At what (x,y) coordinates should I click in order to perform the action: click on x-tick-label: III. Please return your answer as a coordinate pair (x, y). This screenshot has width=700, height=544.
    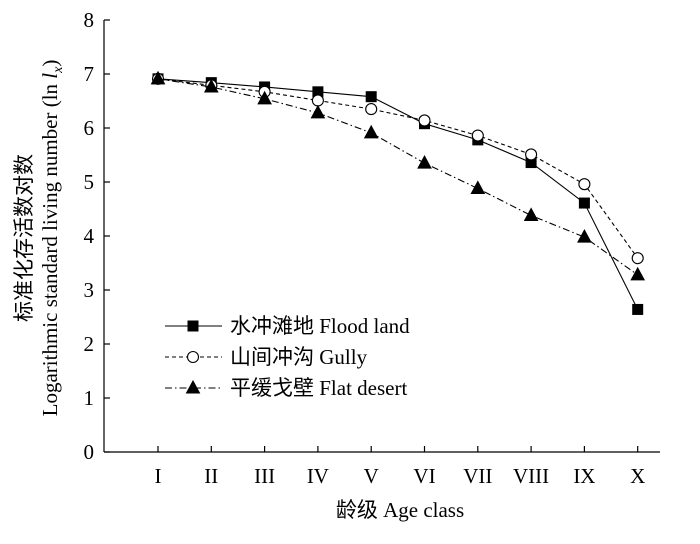
    Looking at the image, I should click on (264, 476).